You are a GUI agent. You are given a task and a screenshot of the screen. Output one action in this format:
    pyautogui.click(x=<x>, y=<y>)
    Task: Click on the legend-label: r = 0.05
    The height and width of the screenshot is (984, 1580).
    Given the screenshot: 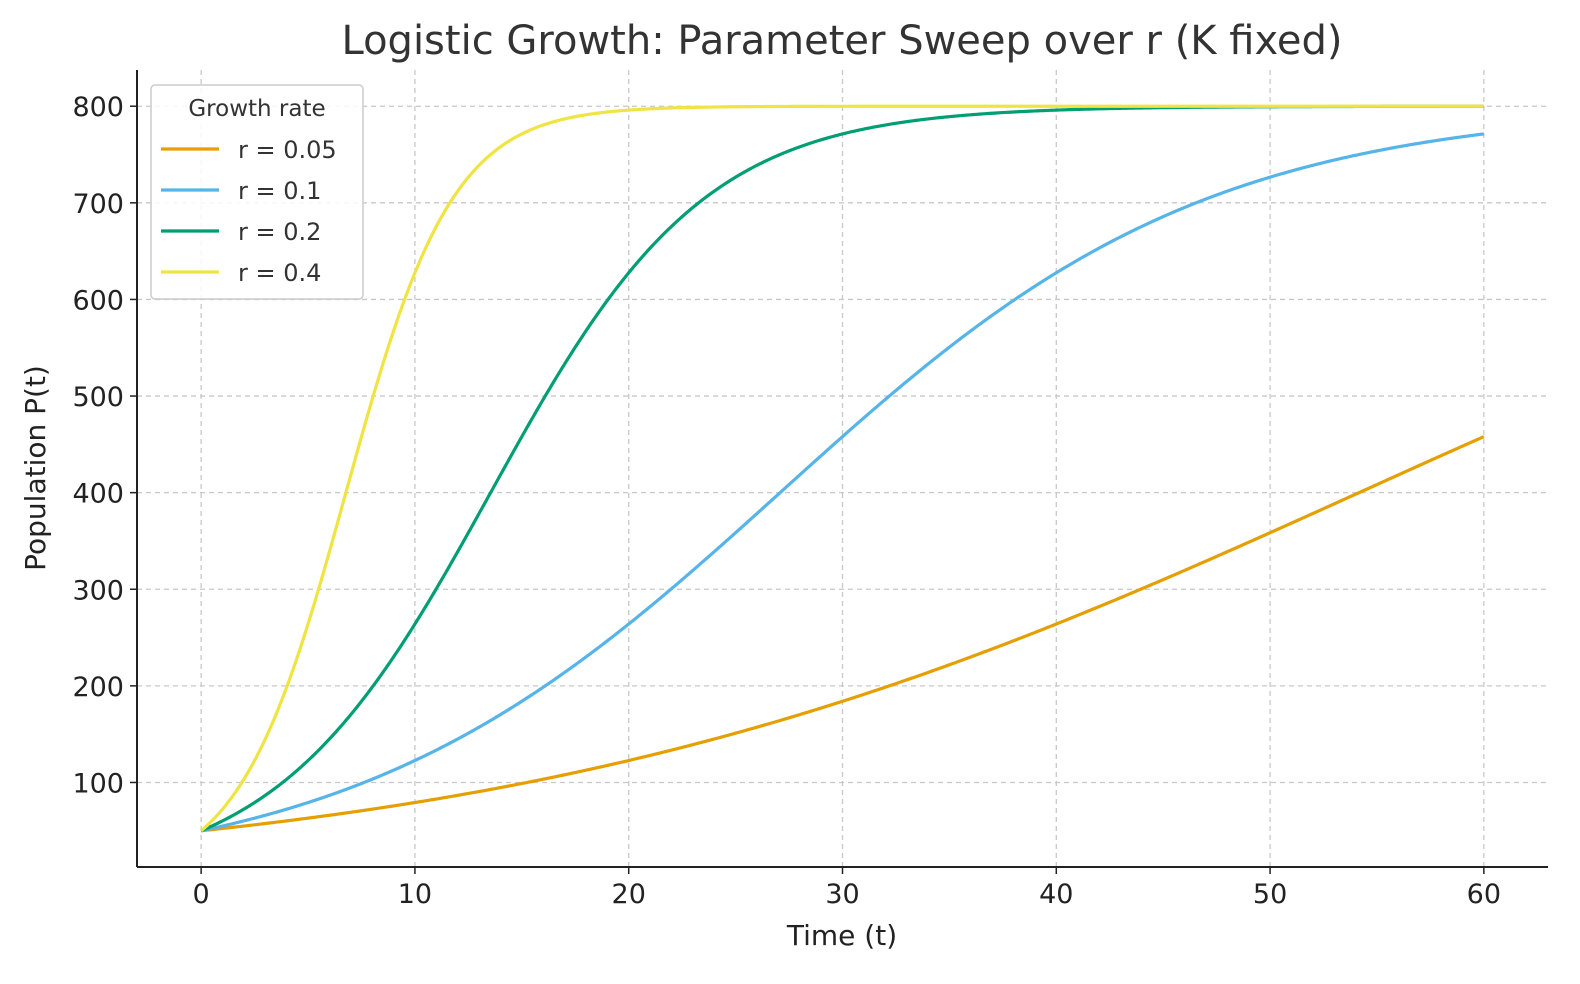 What is the action you would take?
    pyautogui.click(x=287, y=150)
    